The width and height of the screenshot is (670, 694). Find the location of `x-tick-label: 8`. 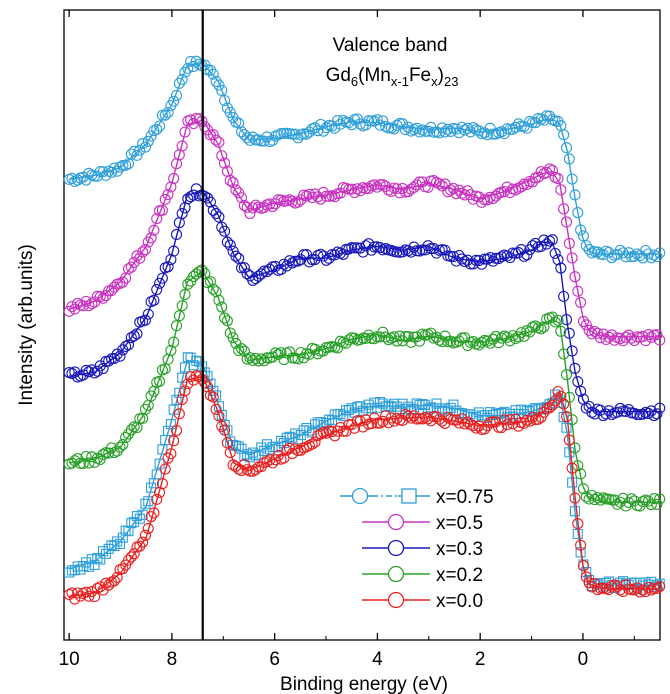

x-tick-label: 8 is located at coordinates (172, 659).